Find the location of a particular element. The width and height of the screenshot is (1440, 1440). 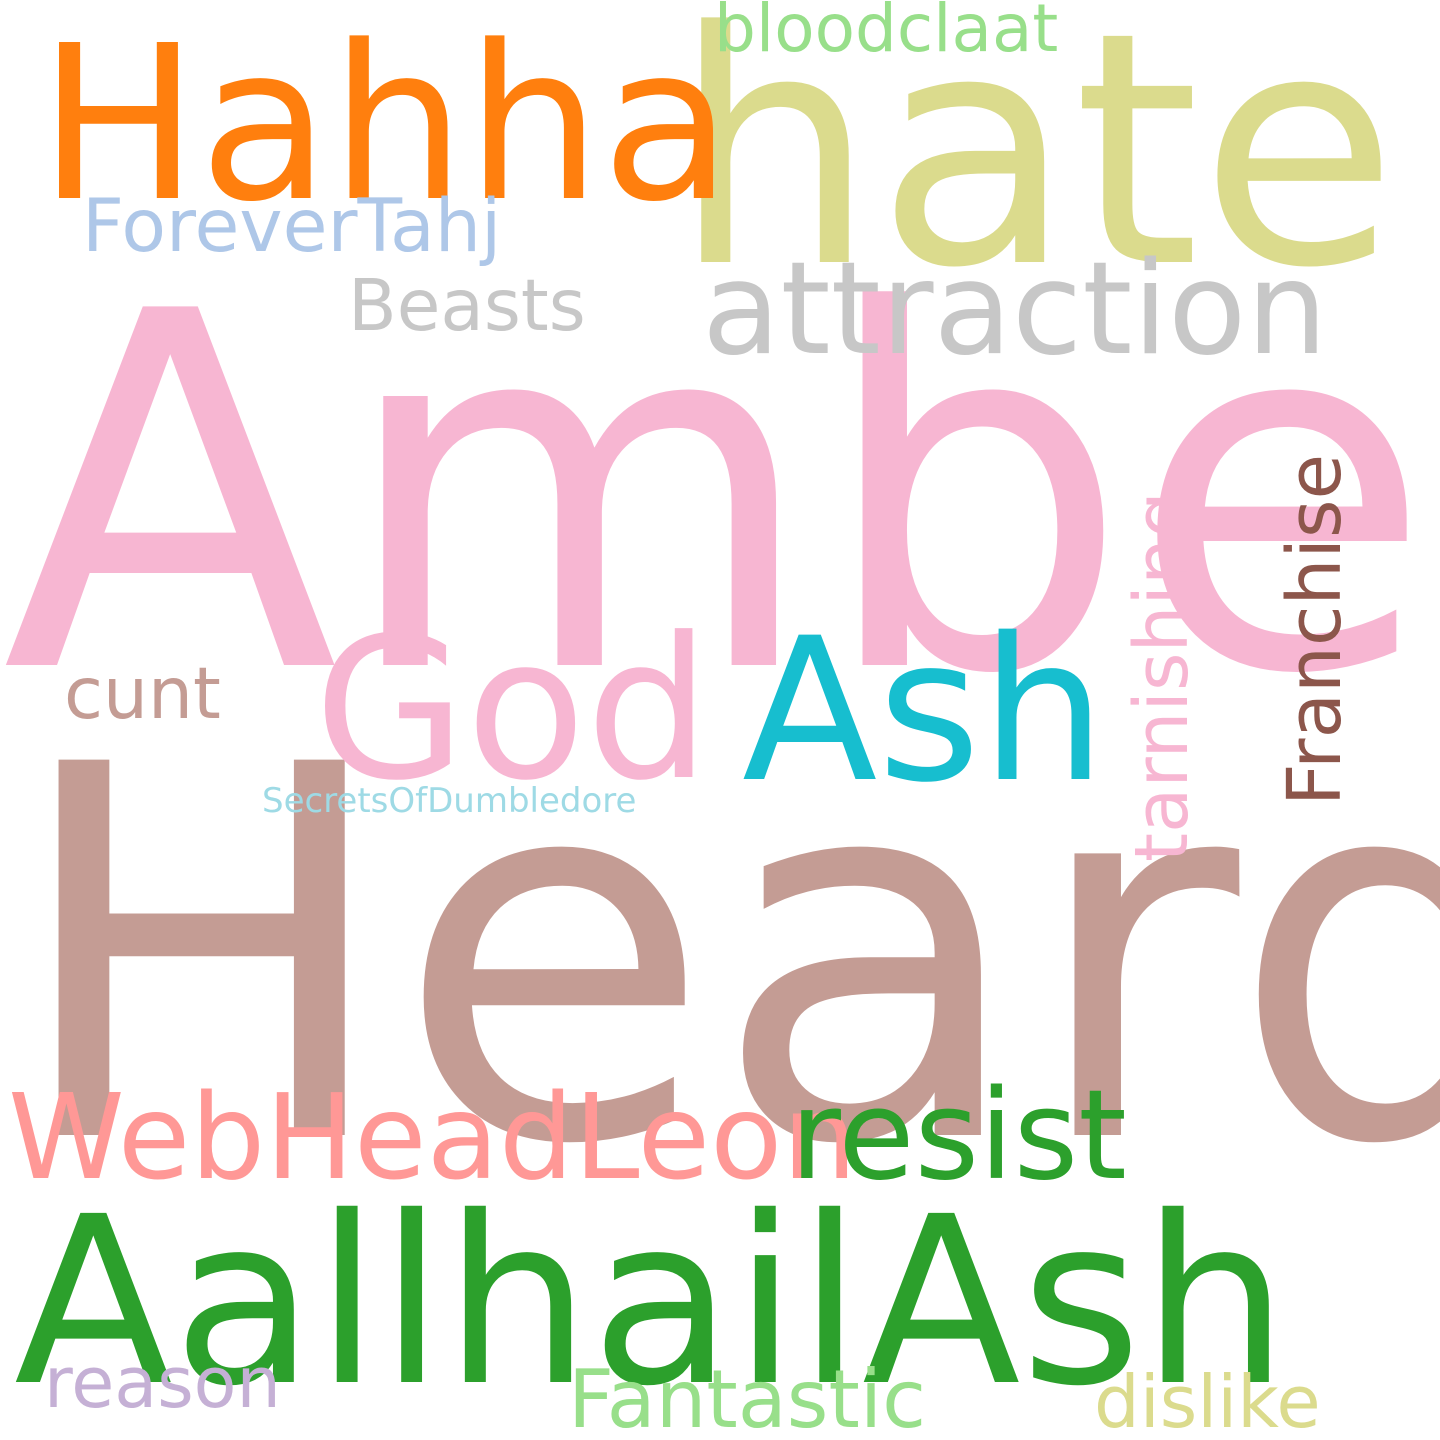

word-forevertahj: ForeverTahj is located at coordinates (292, 226).